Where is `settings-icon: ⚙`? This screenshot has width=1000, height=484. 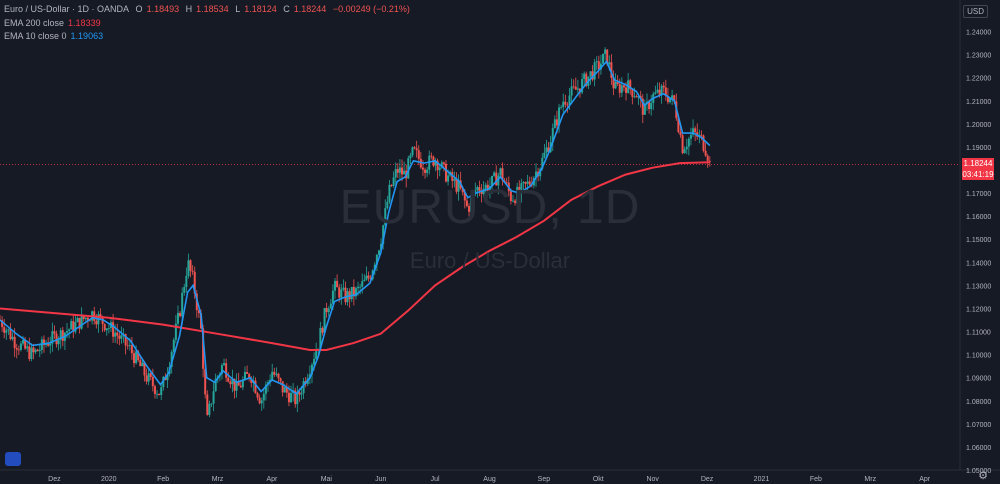 settings-icon: ⚙ is located at coordinates (983, 476).